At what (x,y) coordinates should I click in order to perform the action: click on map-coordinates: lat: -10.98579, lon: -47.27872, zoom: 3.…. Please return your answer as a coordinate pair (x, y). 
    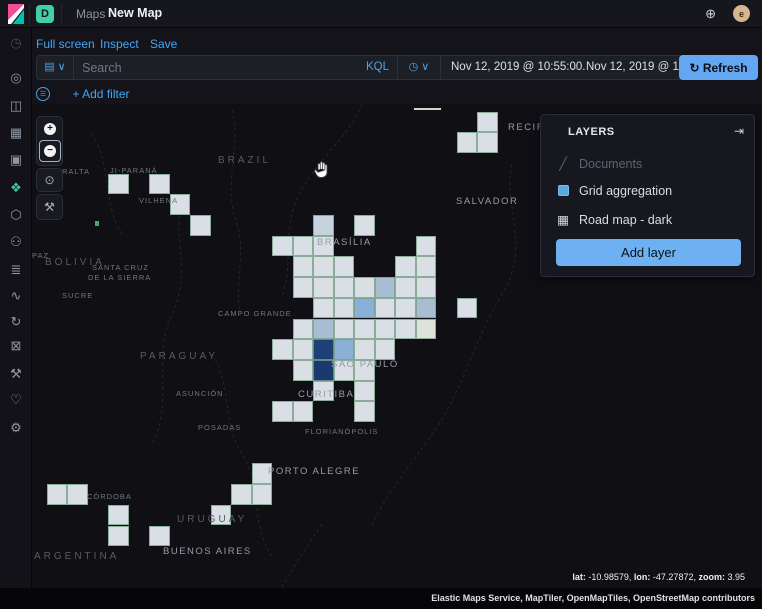
    Looking at the image, I should click on (658, 577).